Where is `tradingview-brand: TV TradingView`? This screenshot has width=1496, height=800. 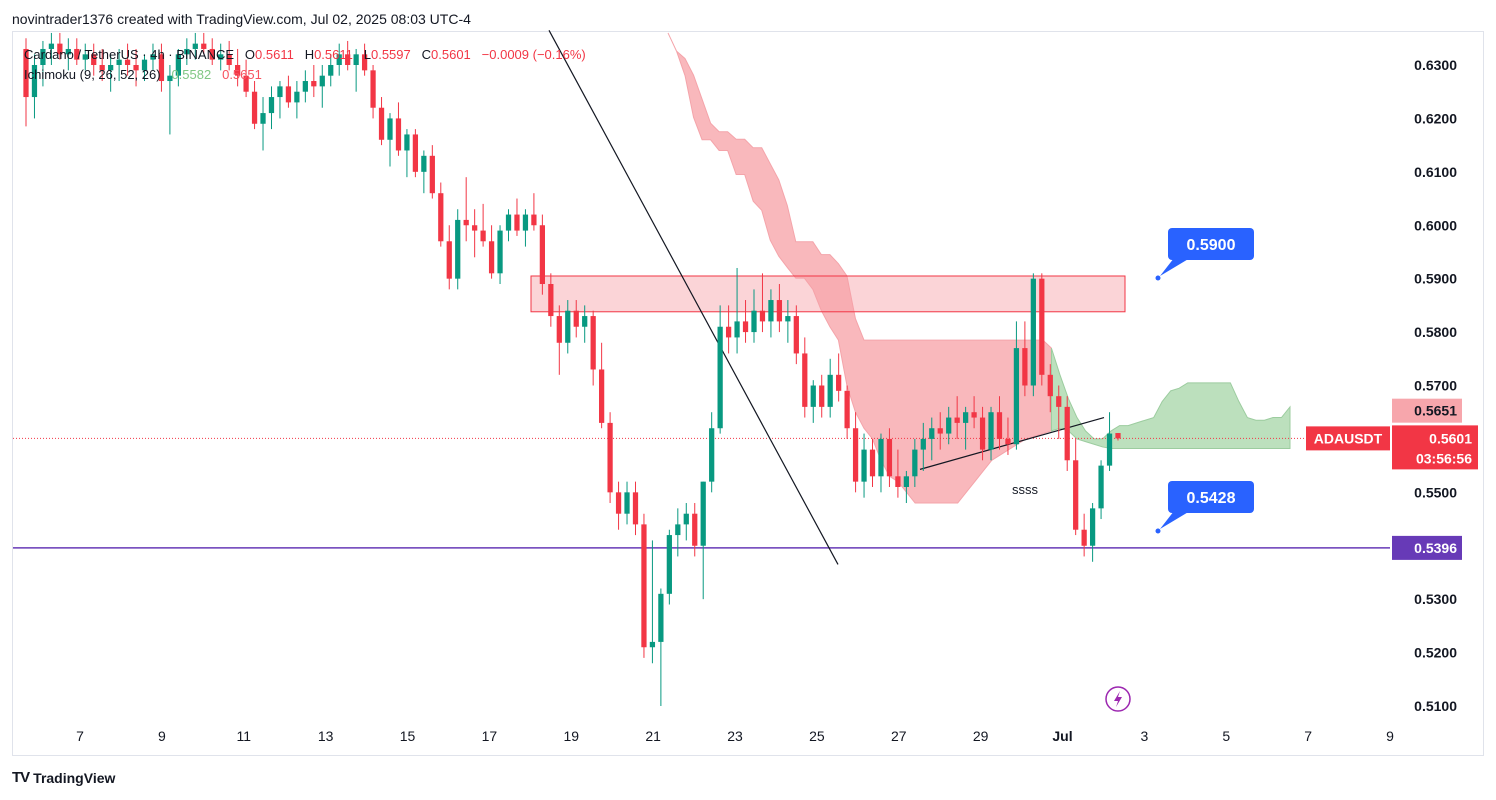
tradingview-brand: TV TradingView is located at coordinates (63, 777).